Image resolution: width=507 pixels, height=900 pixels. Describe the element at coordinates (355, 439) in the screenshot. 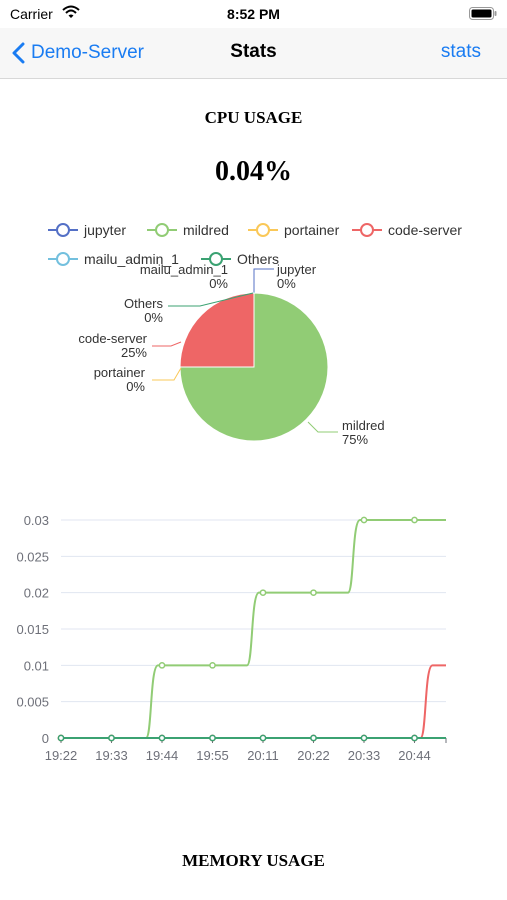

I see `pie-label-percent-mildred: 75%` at that location.